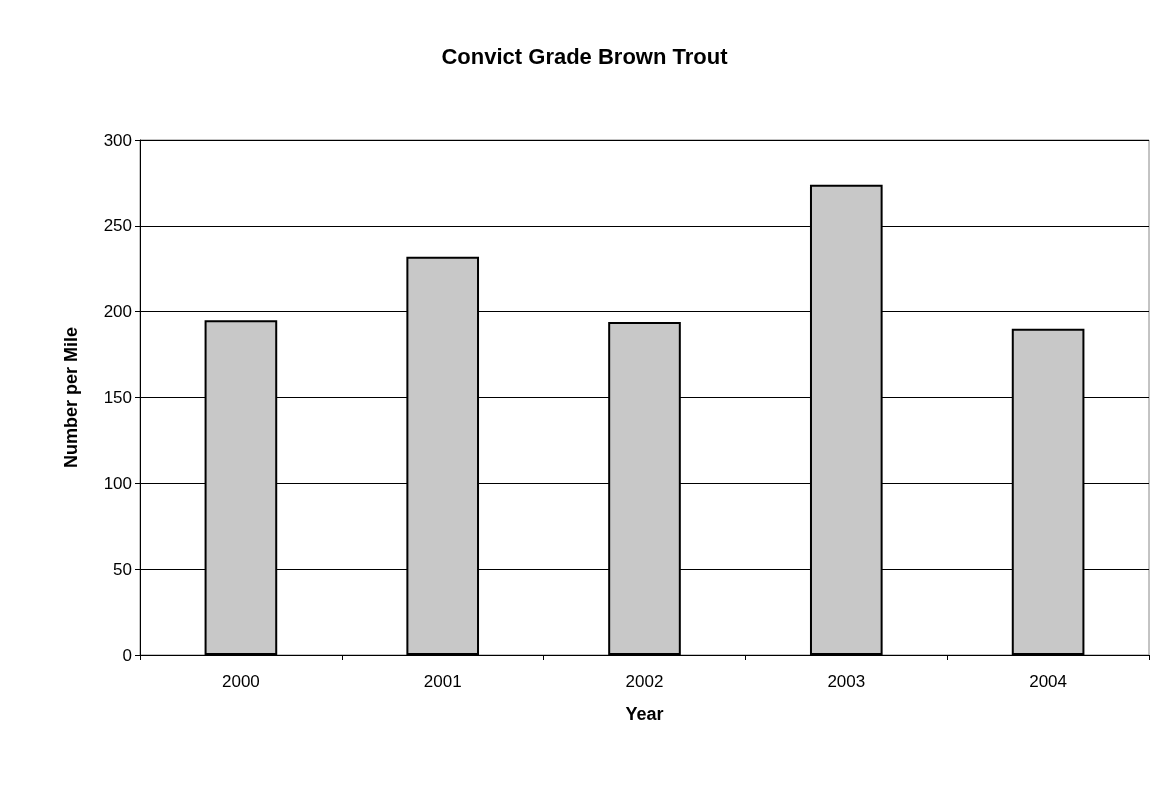  What do you see at coordinates (117, 312) in the screenshot?
I see `y-tick-label: 200` at bounding box center [117, 312].